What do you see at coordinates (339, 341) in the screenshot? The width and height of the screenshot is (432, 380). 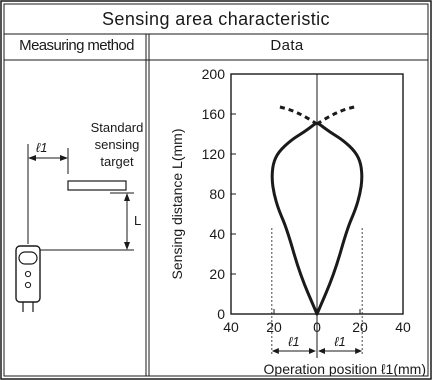 I see `dimension-label-right: ℓ1` at bounding box center [339, 341].